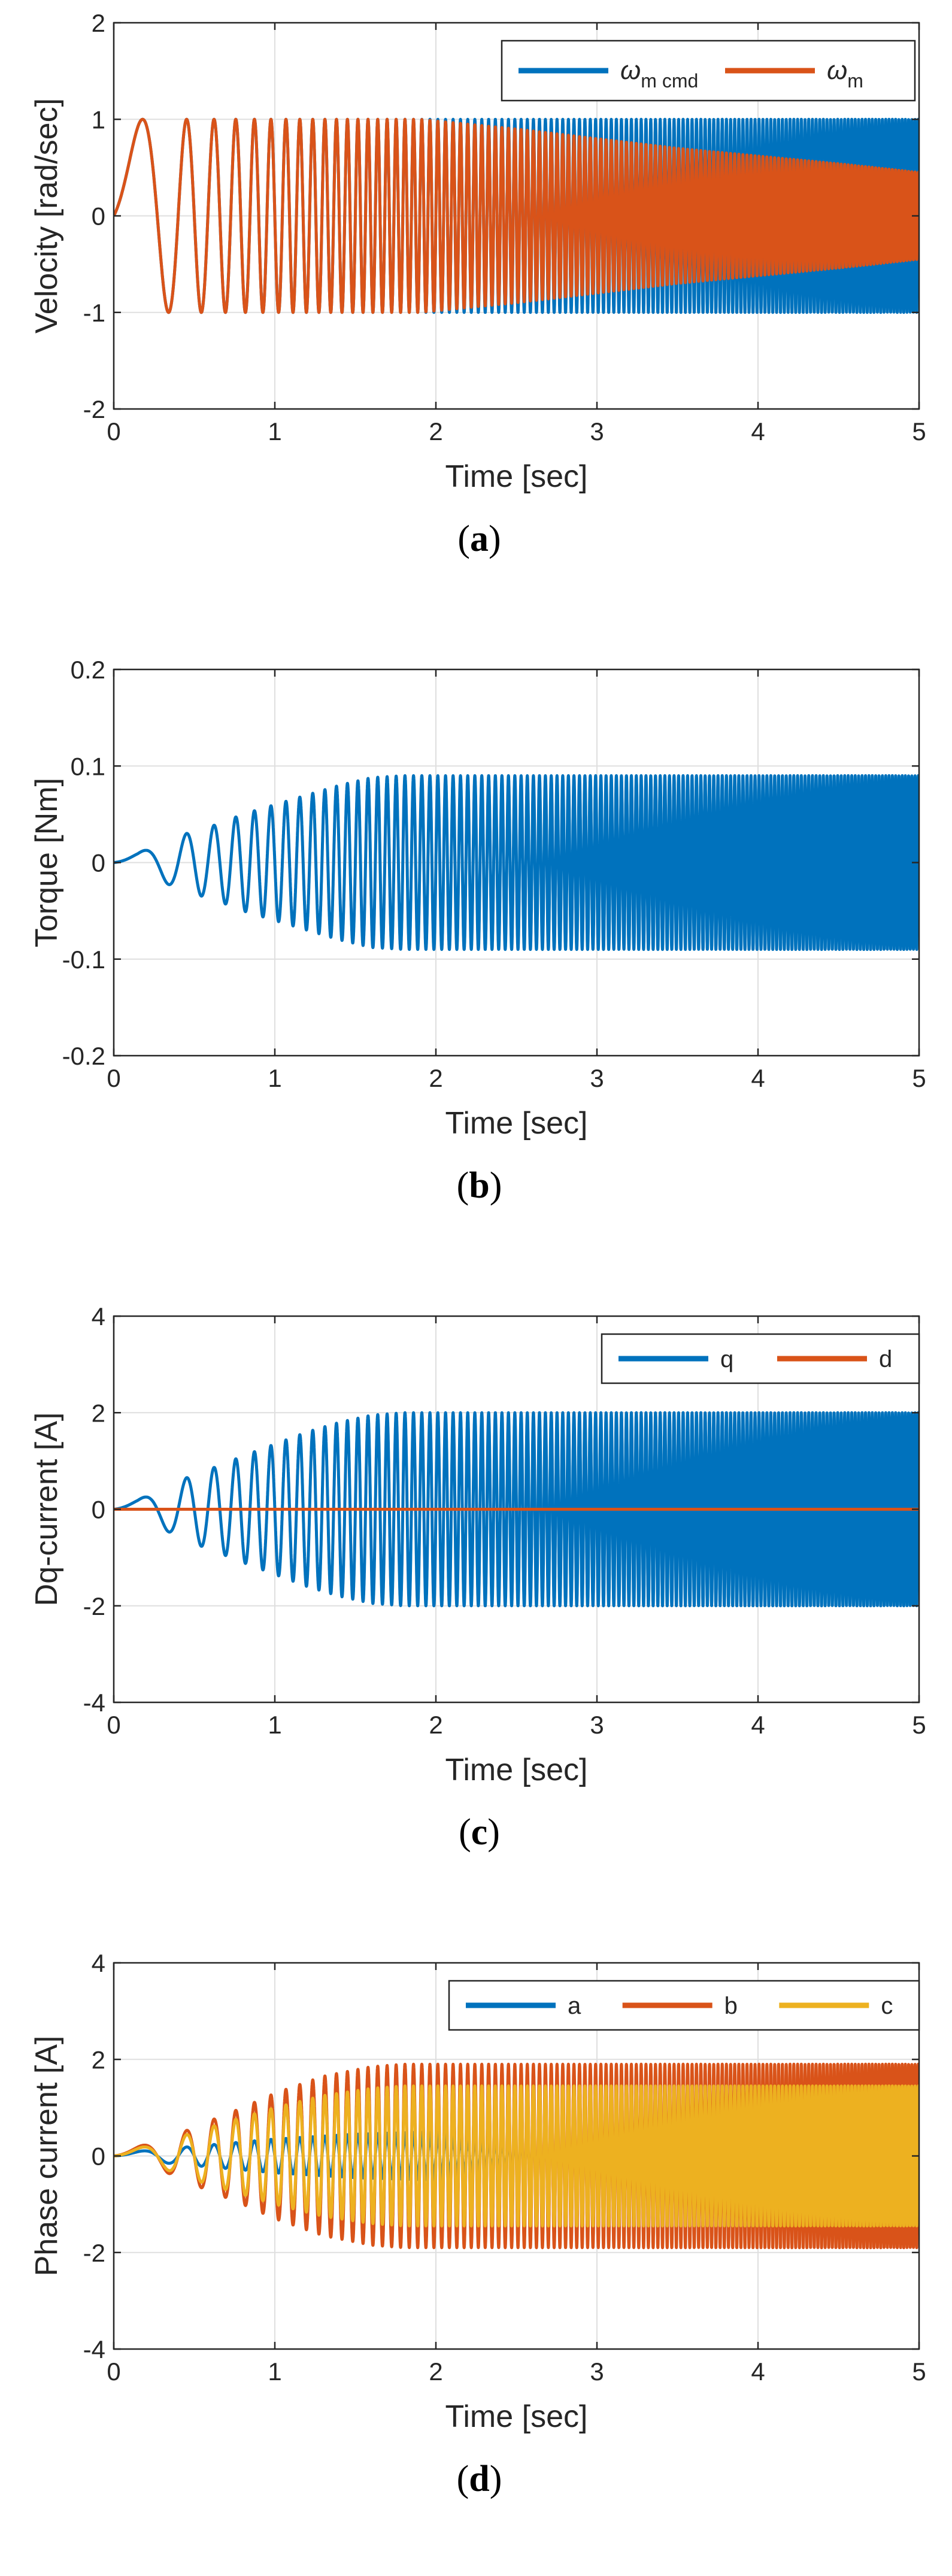 This screenshot has width=952, height=2576. What do you see at coordinates (726, 1359) in the screenshot?
I see `legend-label-q: q` at bounding box center [726, 1359].